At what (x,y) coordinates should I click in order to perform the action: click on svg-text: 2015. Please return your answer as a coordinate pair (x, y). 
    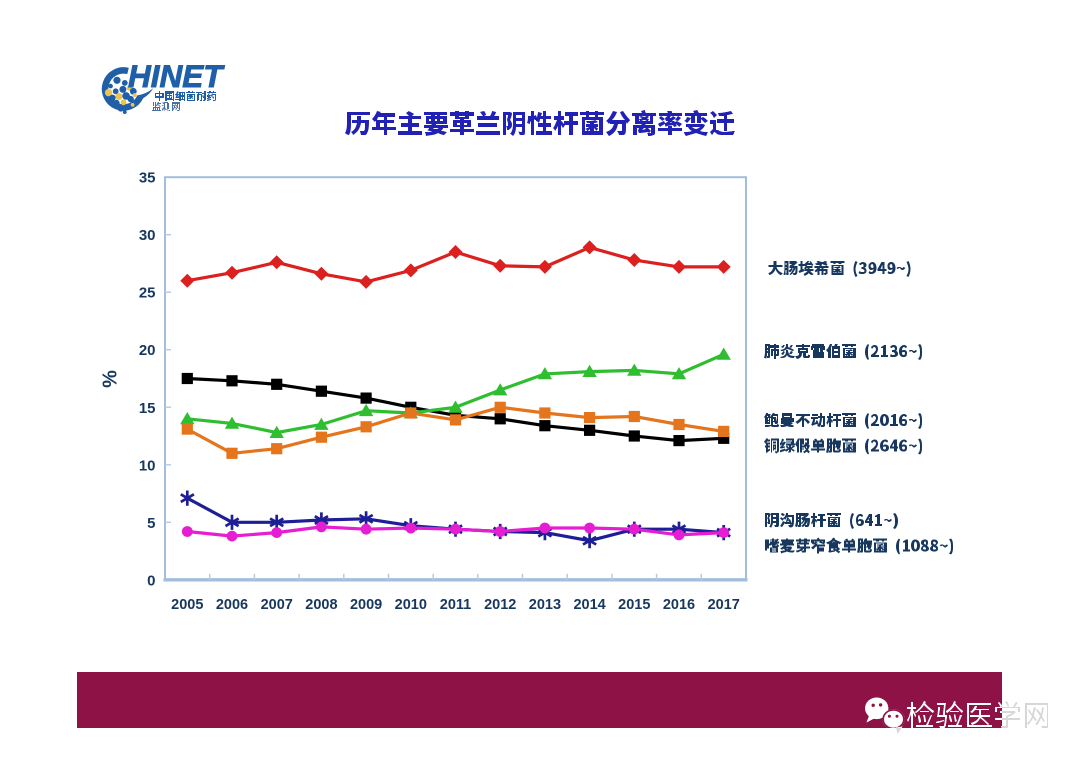
    Looking at the image, I should click on (634, 605).